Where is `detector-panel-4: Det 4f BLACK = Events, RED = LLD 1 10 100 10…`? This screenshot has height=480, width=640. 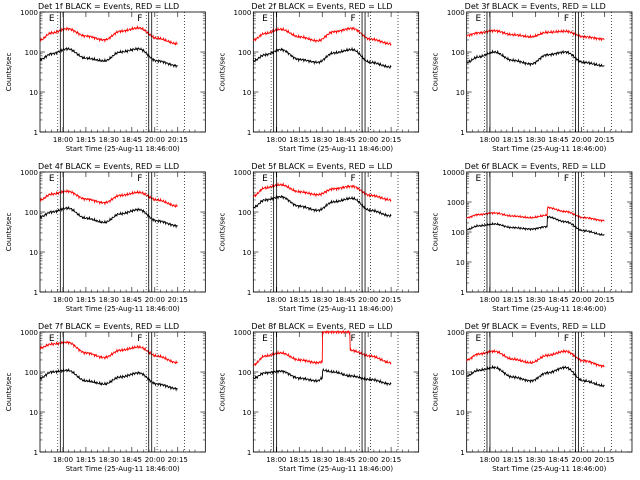
detector-panel-4: Det 4f BLACK = Events, RED = LLD 1 10 100 10… is located at coordinates (105, 237).